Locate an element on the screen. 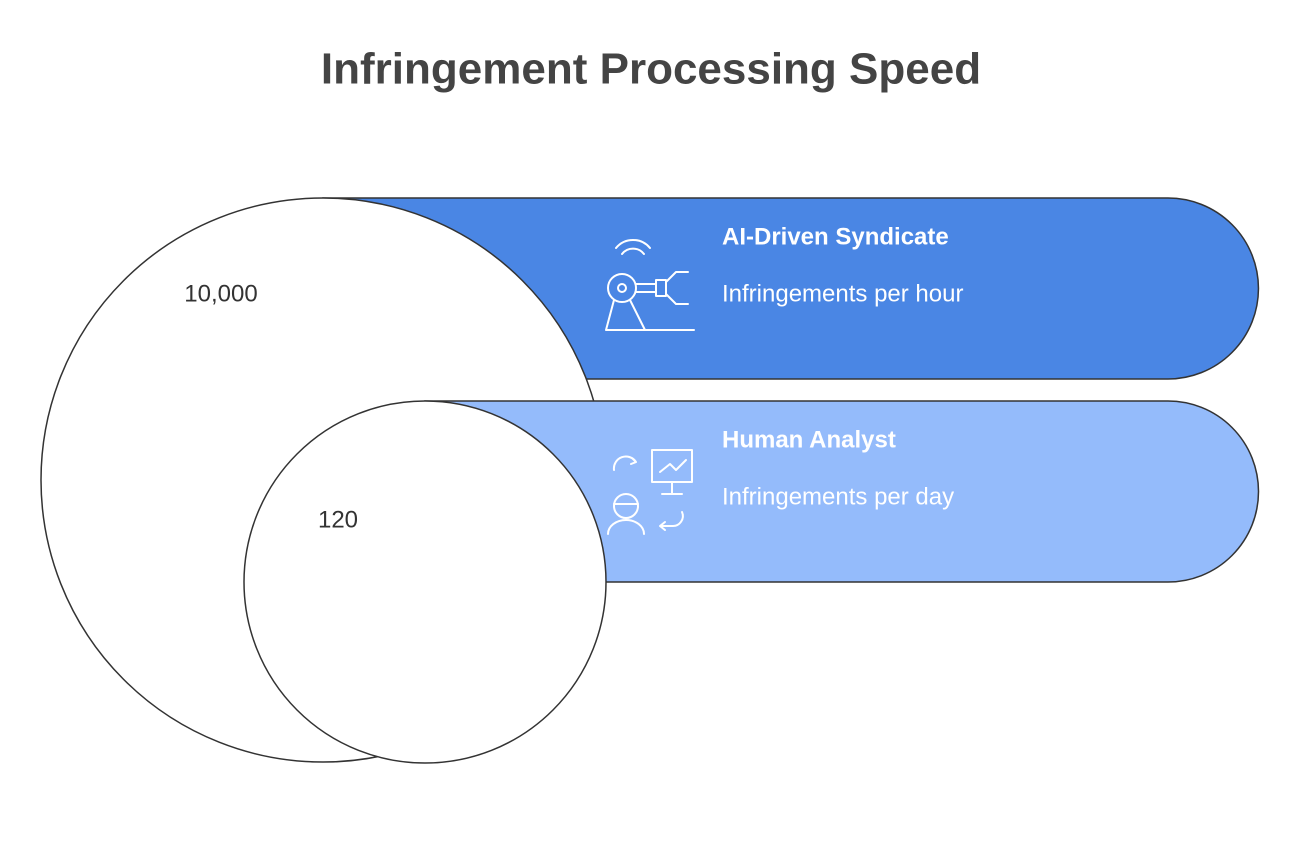  description: Infringements per hour is located at coordinates (842, 293).